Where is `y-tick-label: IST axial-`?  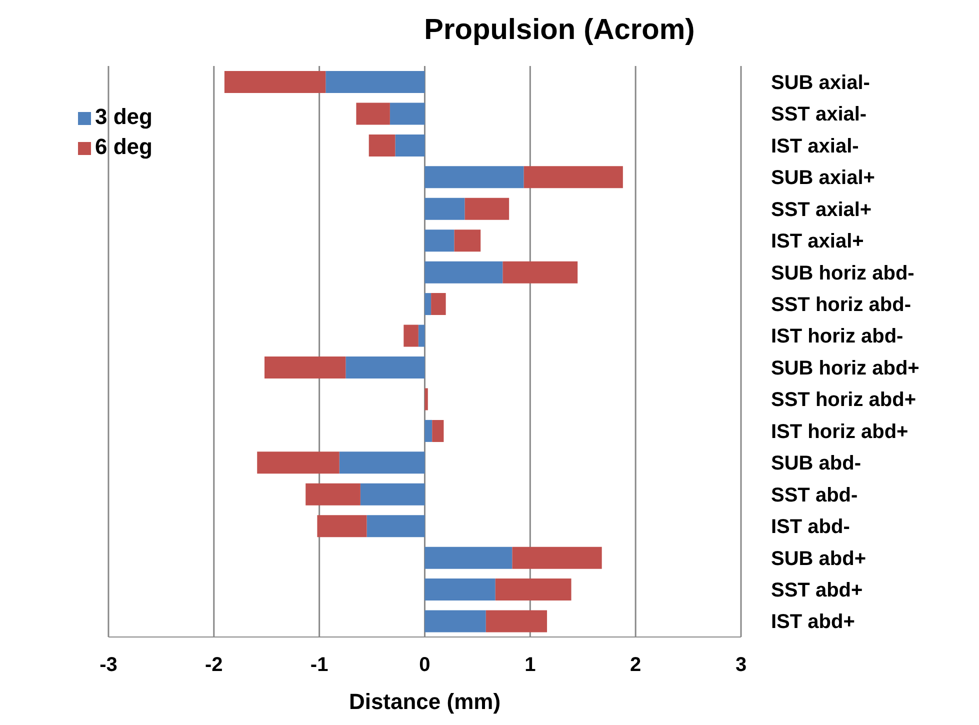 y-tick-label: IST axial- is located at coordinates (815, 146).